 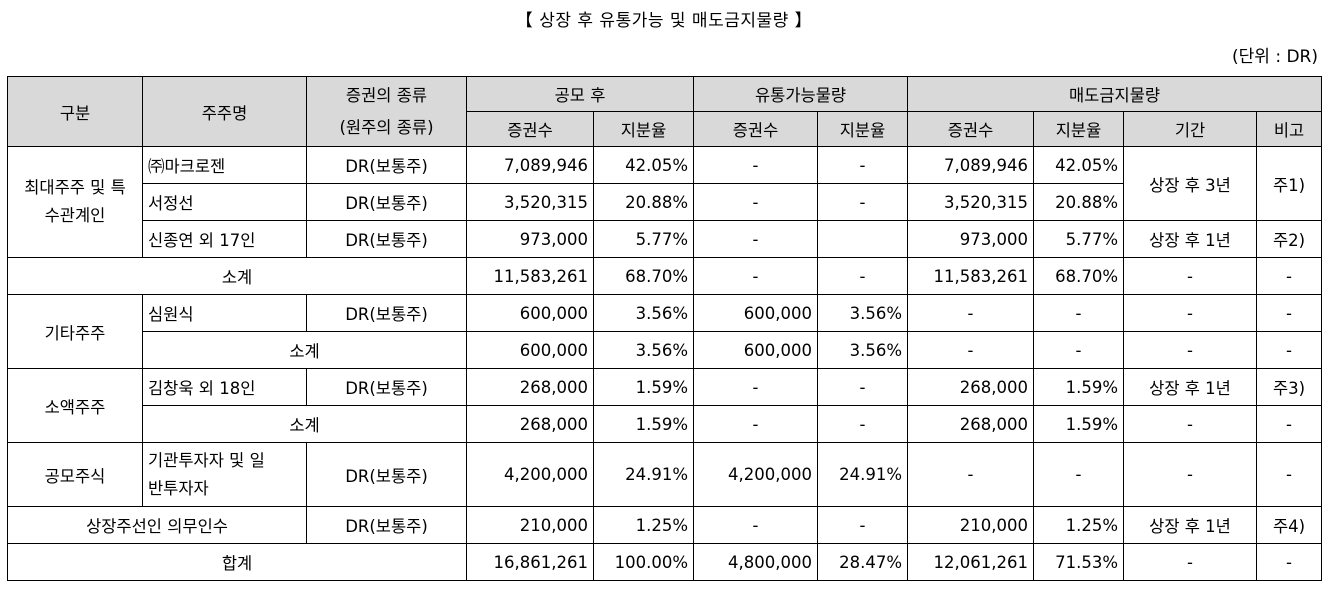 I want to click on header-tradable: 유통가능물량, so click(x=801, y=94).